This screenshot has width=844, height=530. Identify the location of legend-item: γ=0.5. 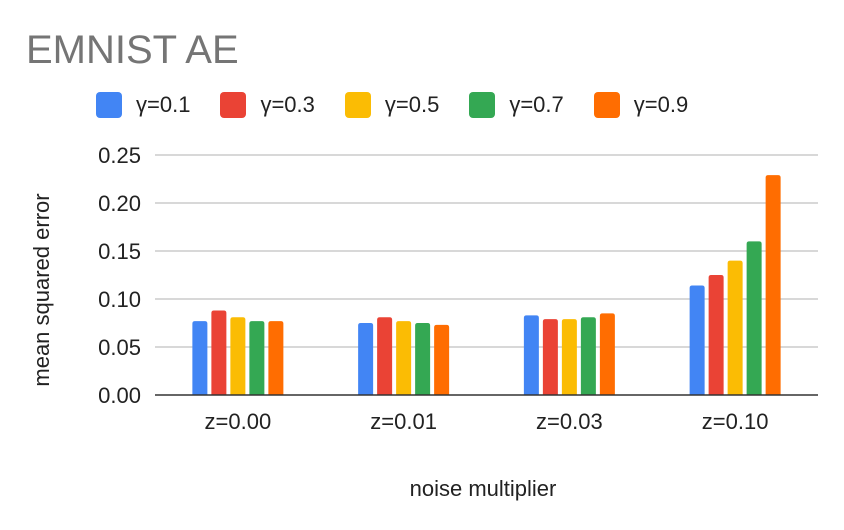
(392, 105).